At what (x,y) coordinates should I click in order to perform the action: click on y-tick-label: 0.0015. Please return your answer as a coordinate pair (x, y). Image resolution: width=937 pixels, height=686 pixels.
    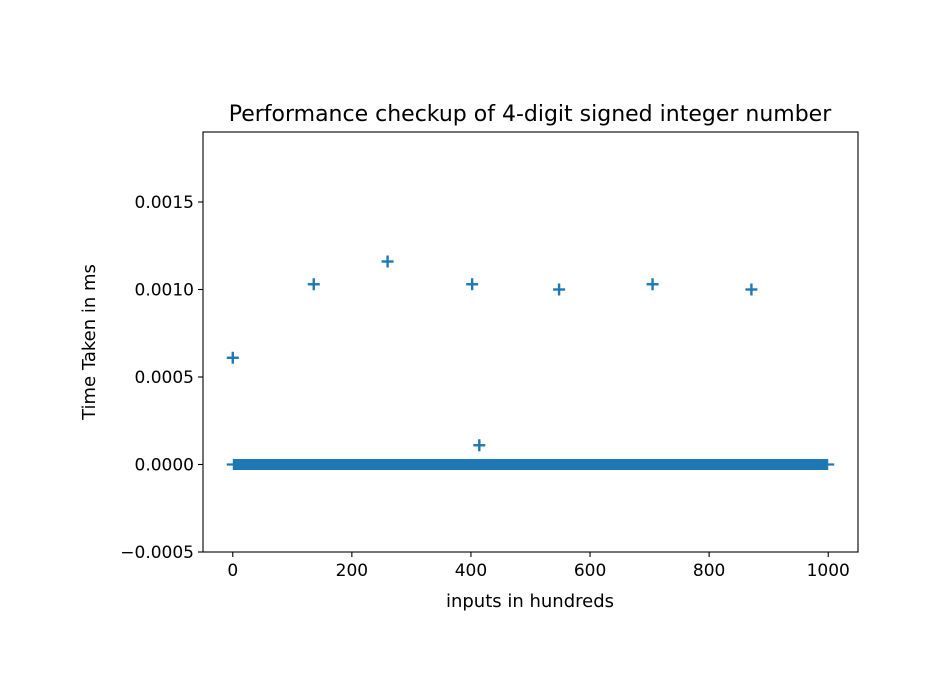
    Looking at the image, I should click on (164, 203).